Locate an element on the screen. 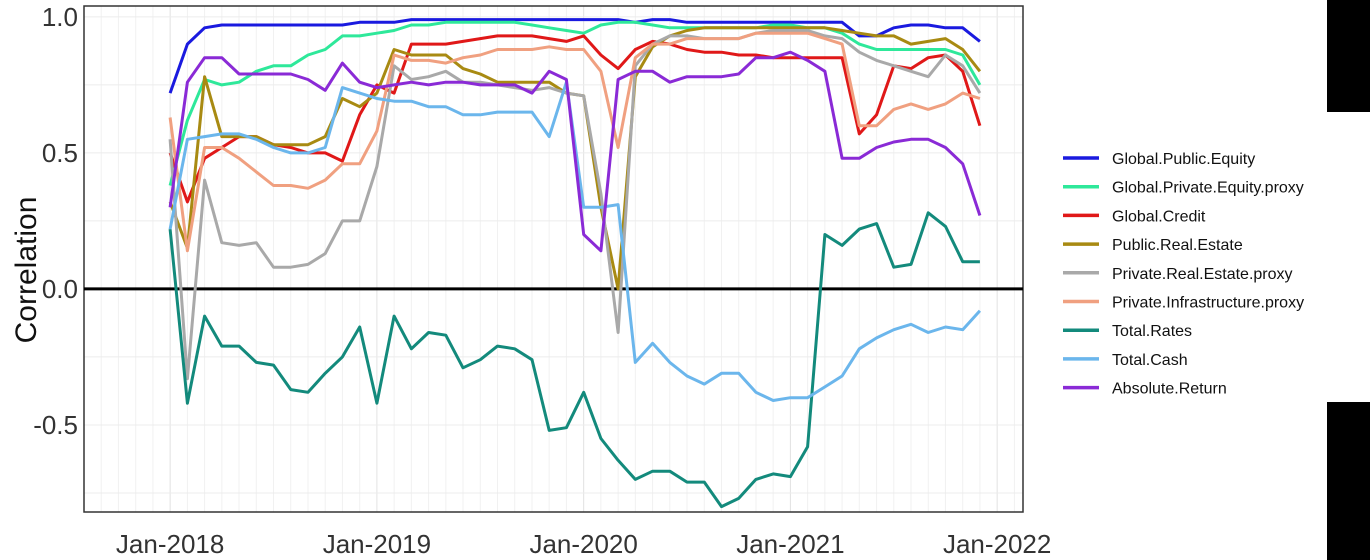 The image size is (1370, 560). x-tick-label: Jan-2019 is located at coordinates (377, 544).